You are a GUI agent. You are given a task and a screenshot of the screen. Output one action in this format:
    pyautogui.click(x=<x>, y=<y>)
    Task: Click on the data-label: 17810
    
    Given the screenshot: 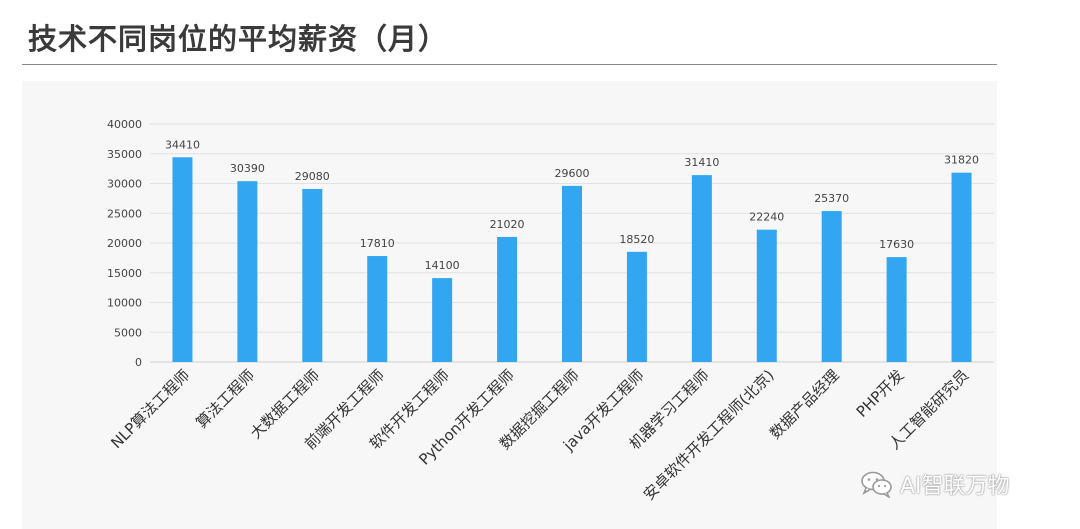 What is the action you would take?
    pyautogui.click(x=377, y=243)
    